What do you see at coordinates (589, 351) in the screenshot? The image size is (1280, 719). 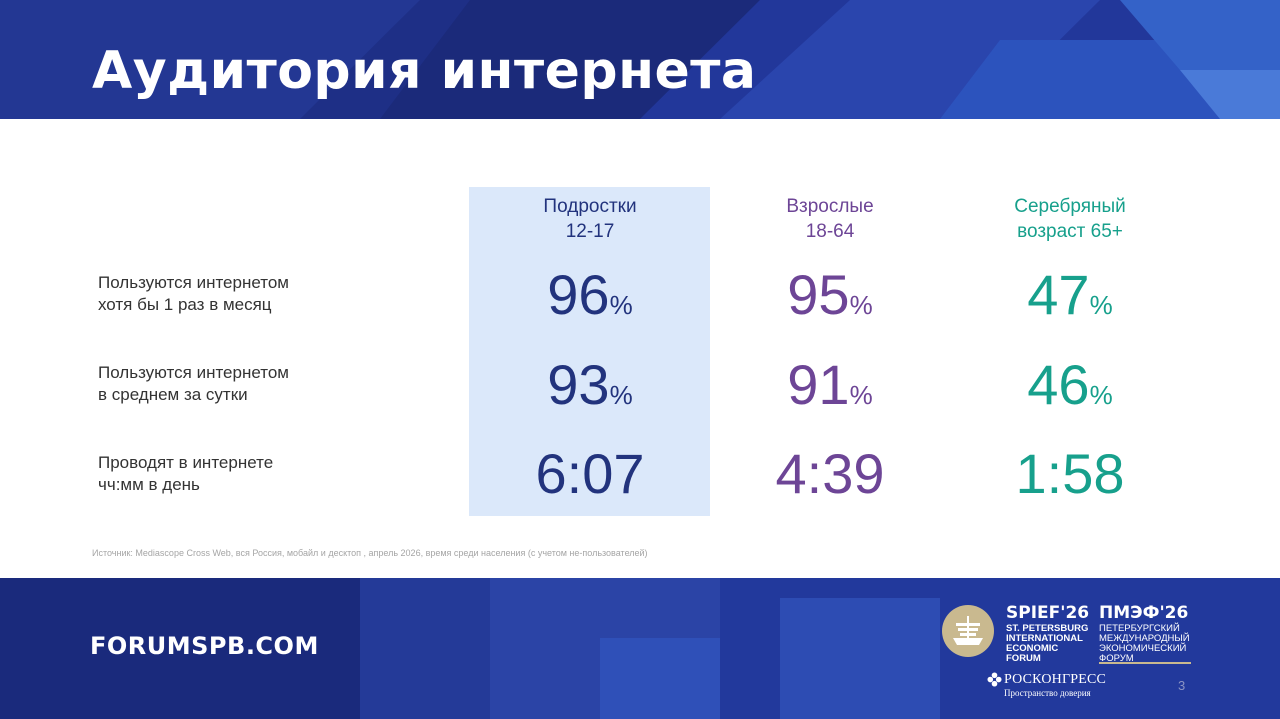 I see `teens-column-highlight` at bounding box center [589, 351].